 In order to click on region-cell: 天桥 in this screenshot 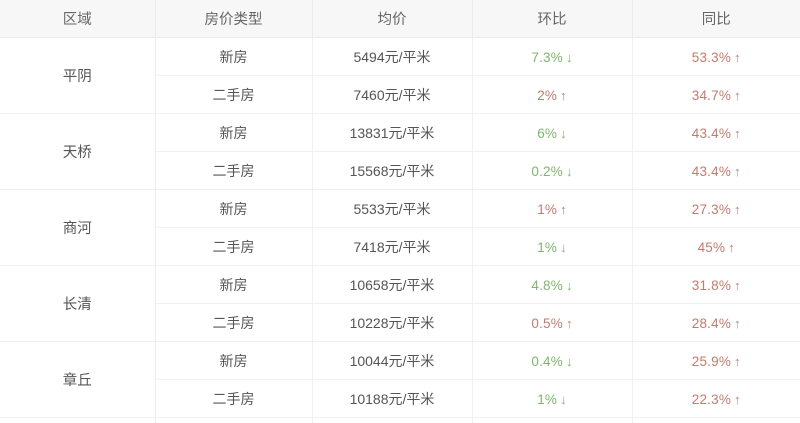, I will do `click(78, 151)`.